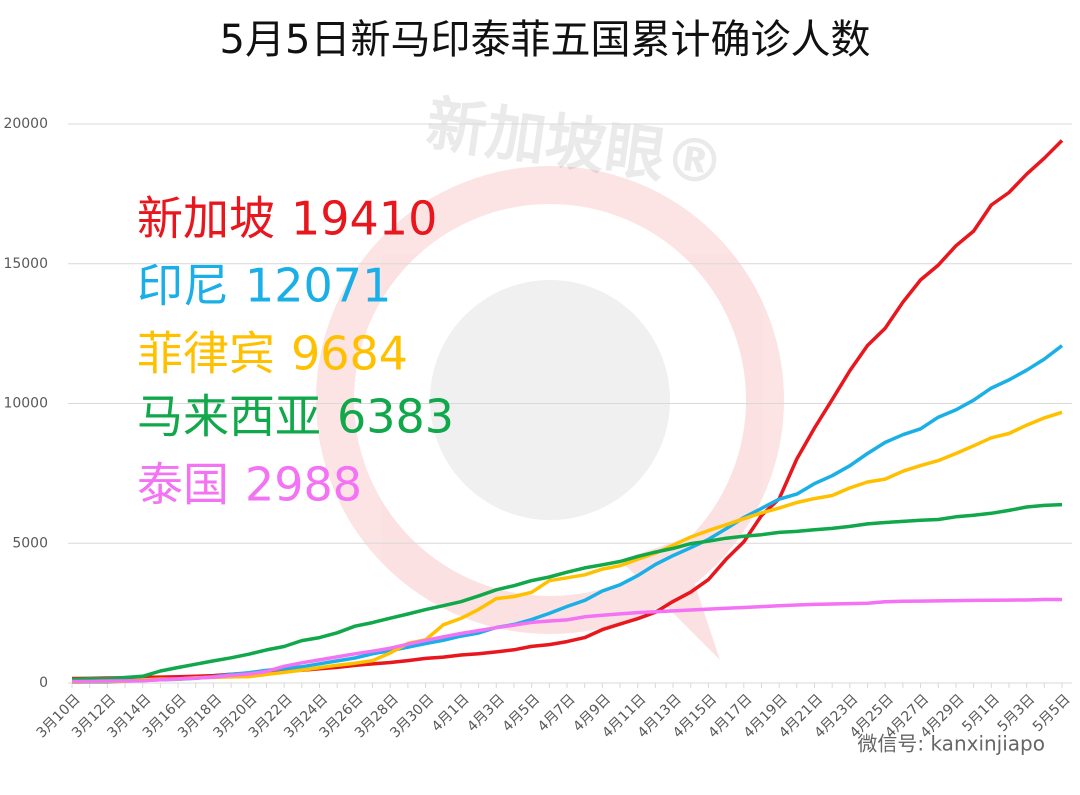 The width and height of the screenshot is (1080, 795). Describe the element at coordinates (206, 354) in the screenshot. I see `legend-label: 菲律宾` at that location.